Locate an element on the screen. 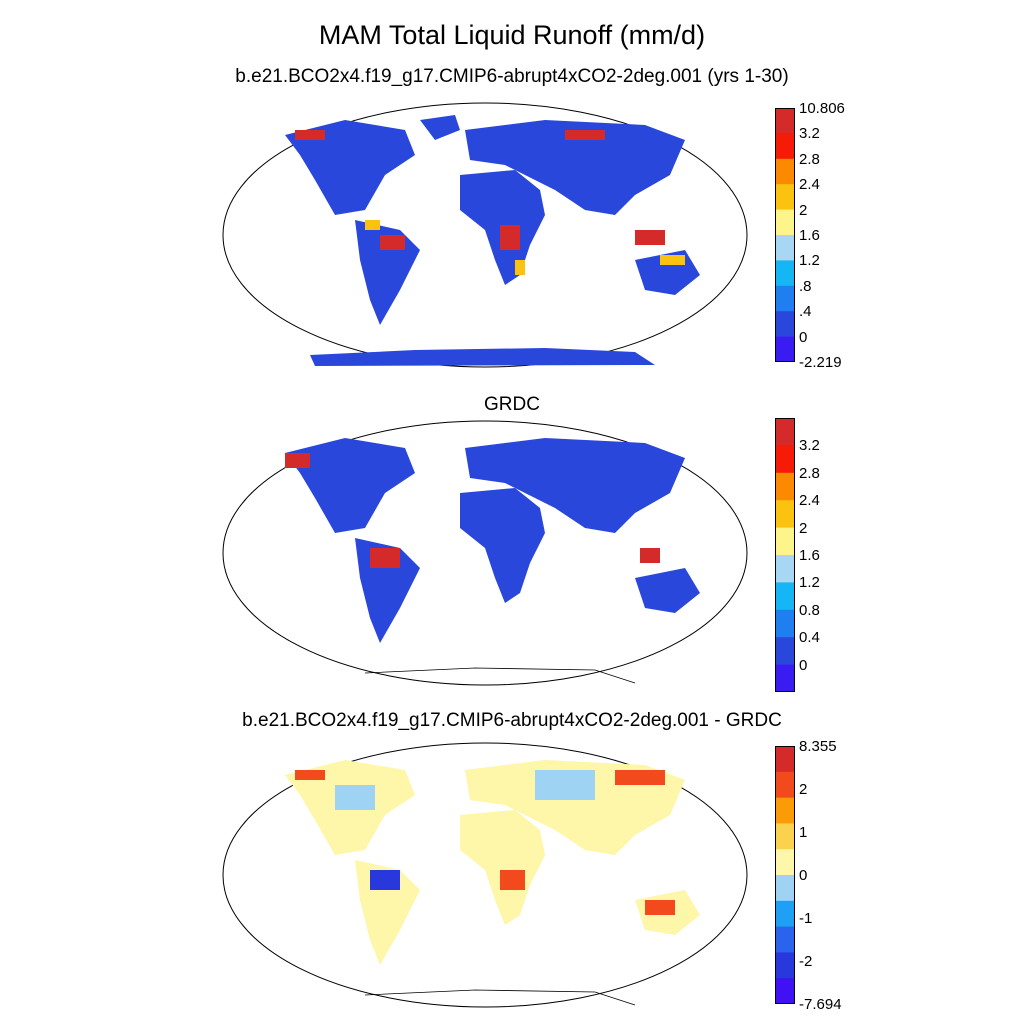 The width and height of the screenshot is (1024, 1024). map-model-svg is located at coordinates (485, 235).